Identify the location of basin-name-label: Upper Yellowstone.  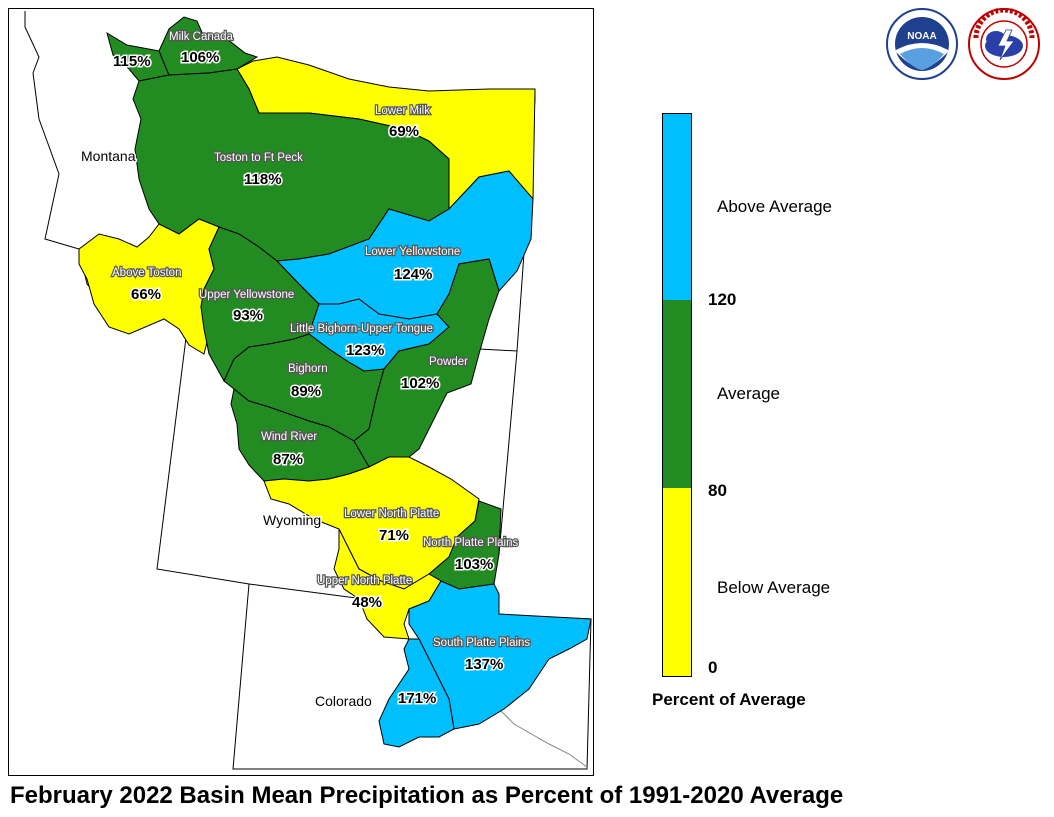
(246, 295).